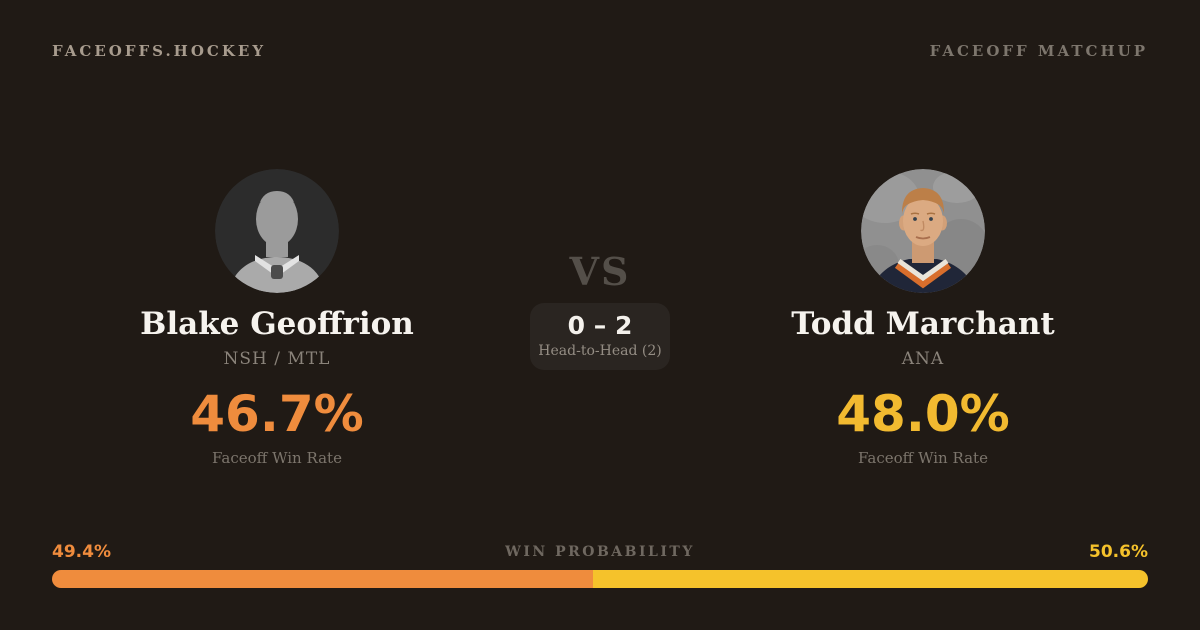  Describe the element at coordinates (1038, 51) in the screenshot. I see `page-type-label: FACEOFF MATCHUP` at that location.